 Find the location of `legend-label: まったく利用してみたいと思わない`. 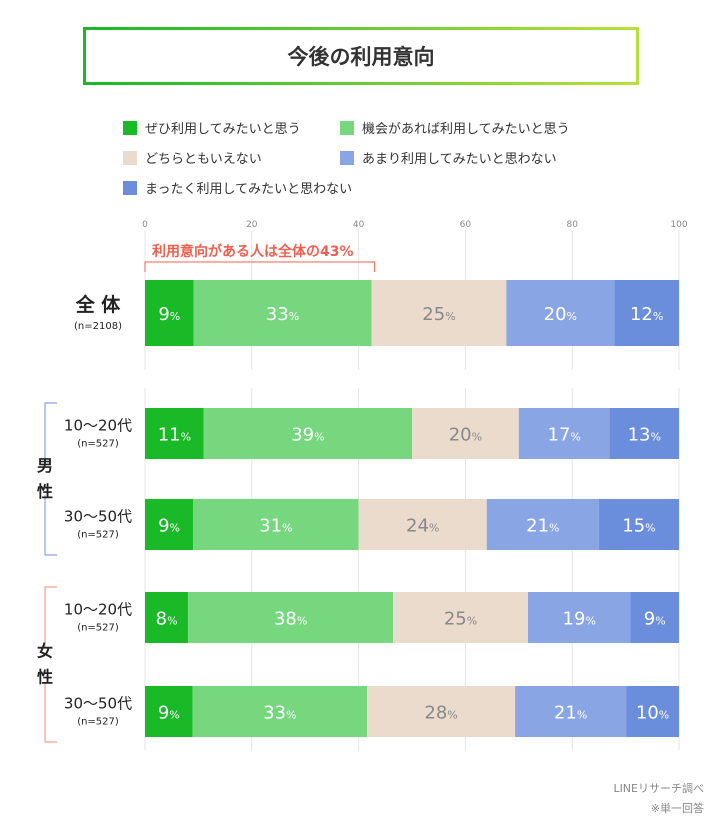

legend-label: まったく利用してみたいと思わない is located at coordinates (249, 189).